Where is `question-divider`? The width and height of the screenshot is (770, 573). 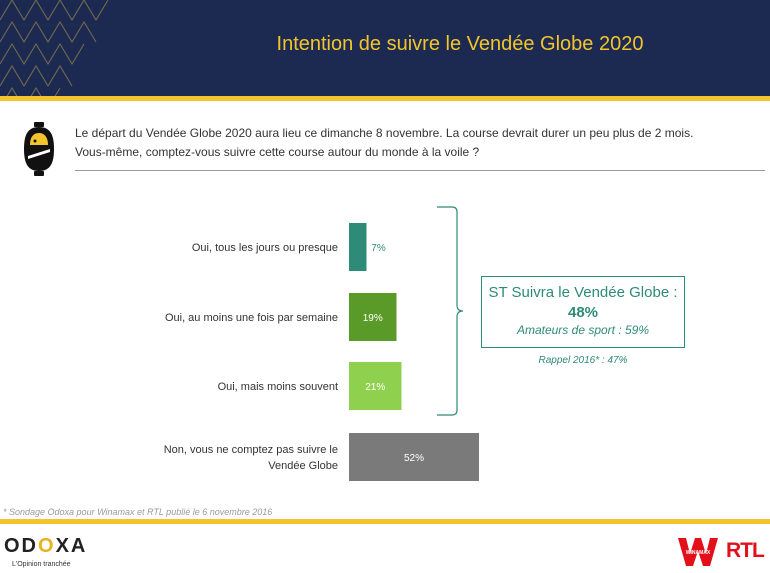 question-divider is located at coordinates (420, 170).